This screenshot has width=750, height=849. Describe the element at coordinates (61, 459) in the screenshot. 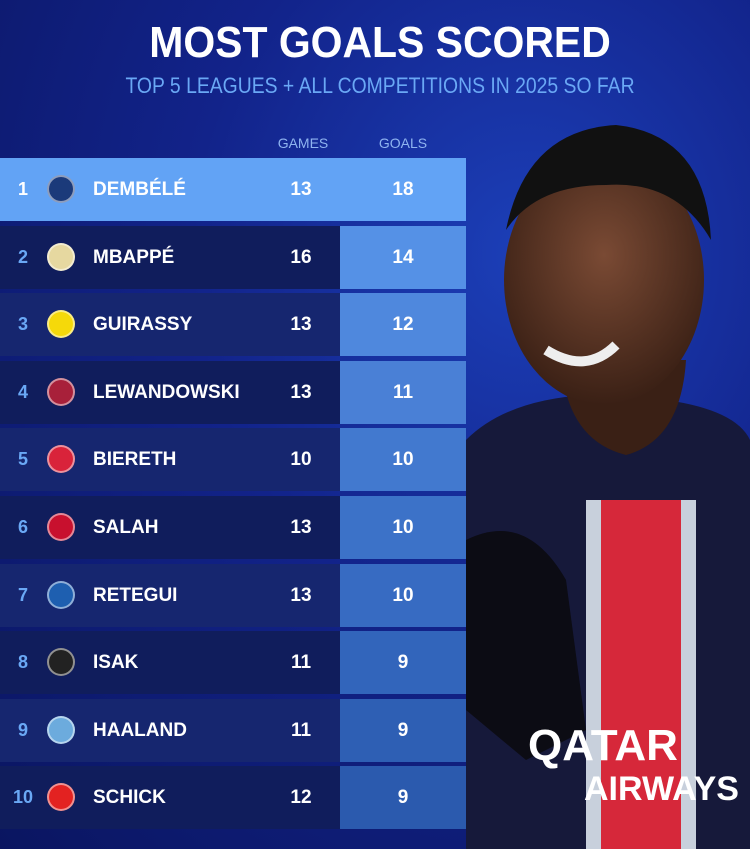

I see `monaco-crest-icon` at that location.